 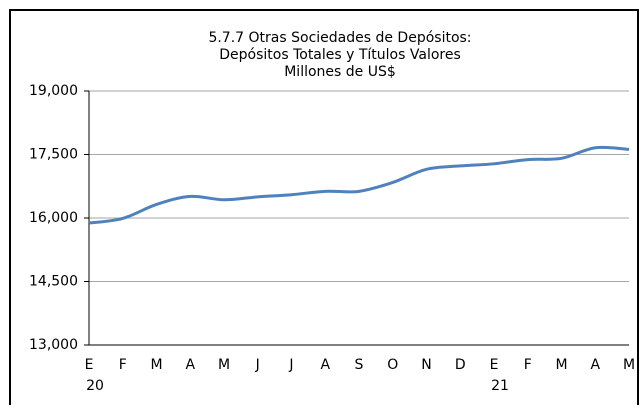 I want to click on year-label: 20, so click(x=95, y=386).